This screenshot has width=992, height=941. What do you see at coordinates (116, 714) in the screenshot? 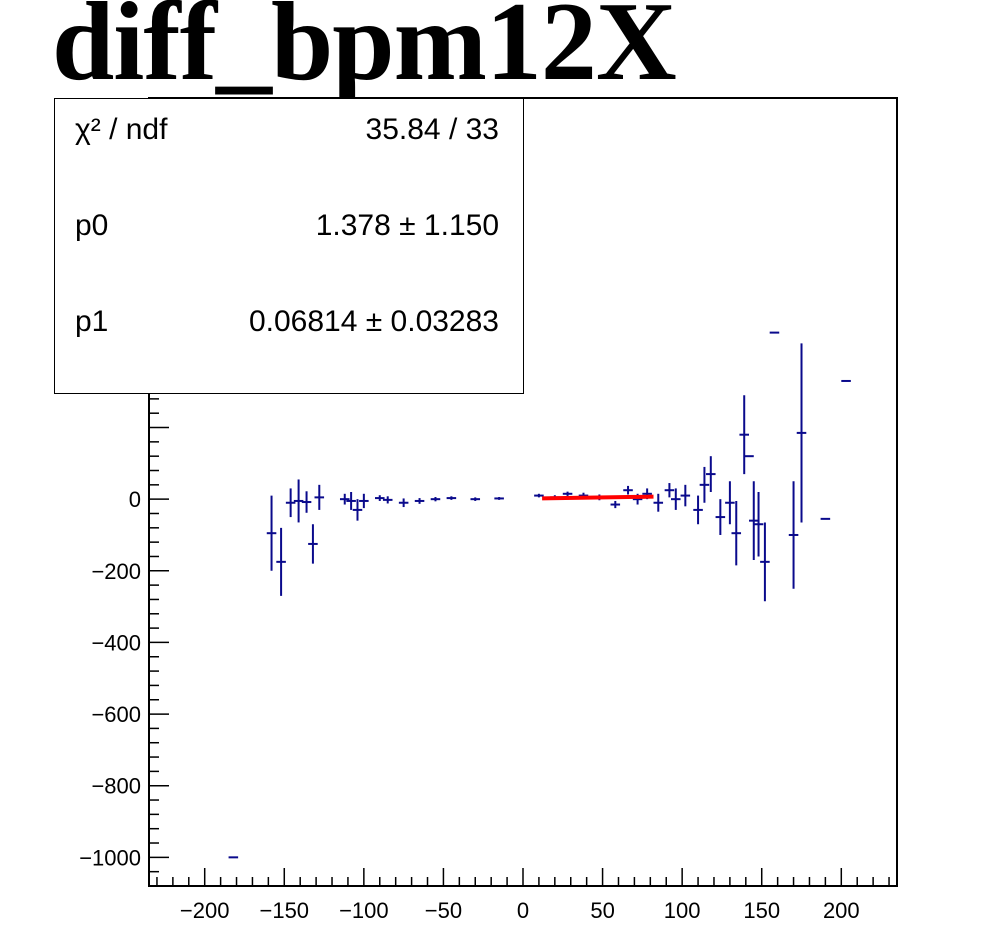
I see `y-tick-label: −600` at bounding box center [116, 714].